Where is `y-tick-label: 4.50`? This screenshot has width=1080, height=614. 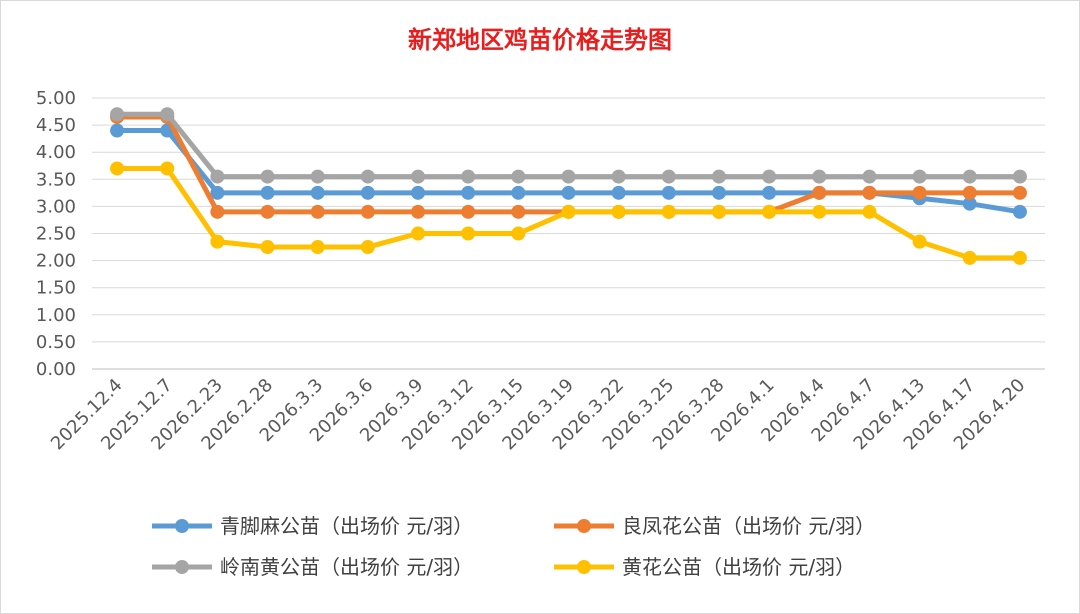 y-tick-label: 4.50 is located at coordinates (56, 125).